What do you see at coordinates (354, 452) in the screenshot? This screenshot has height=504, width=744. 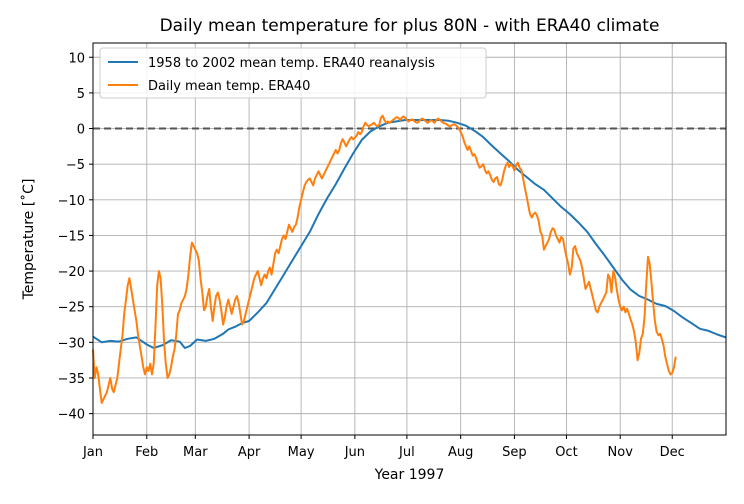 I see `x-tick-label: Jun` at bounding box center [354, 452].